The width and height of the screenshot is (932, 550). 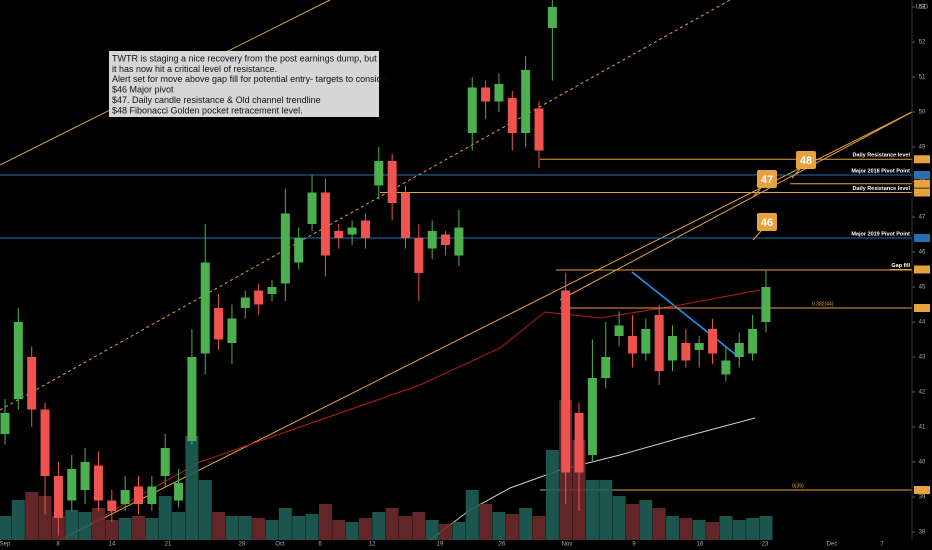 I want to click on callout-label: 48, so click(x=806, y=161).